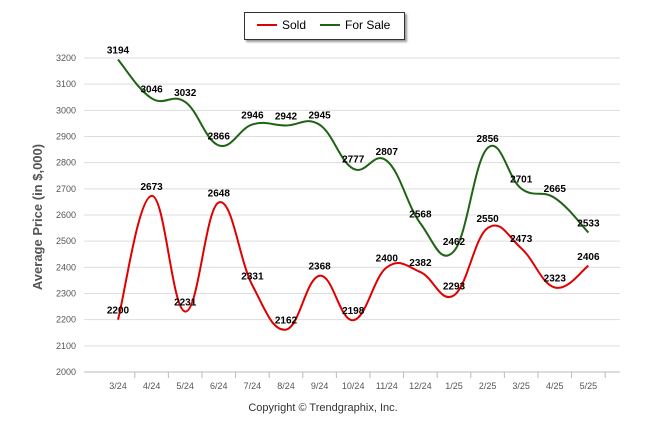 This screenshot has width=646, height=434. I want to click on x-tick-label: 4/25, so click(555, 386).